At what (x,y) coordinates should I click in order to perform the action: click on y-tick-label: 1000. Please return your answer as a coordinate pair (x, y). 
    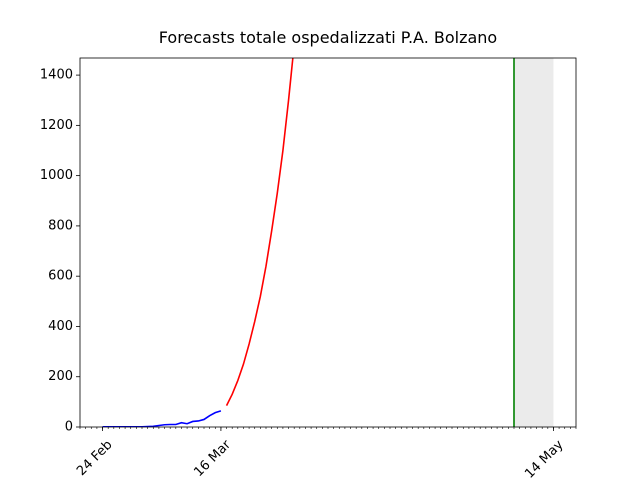
    Looking at the image, I should click on (56, 175).